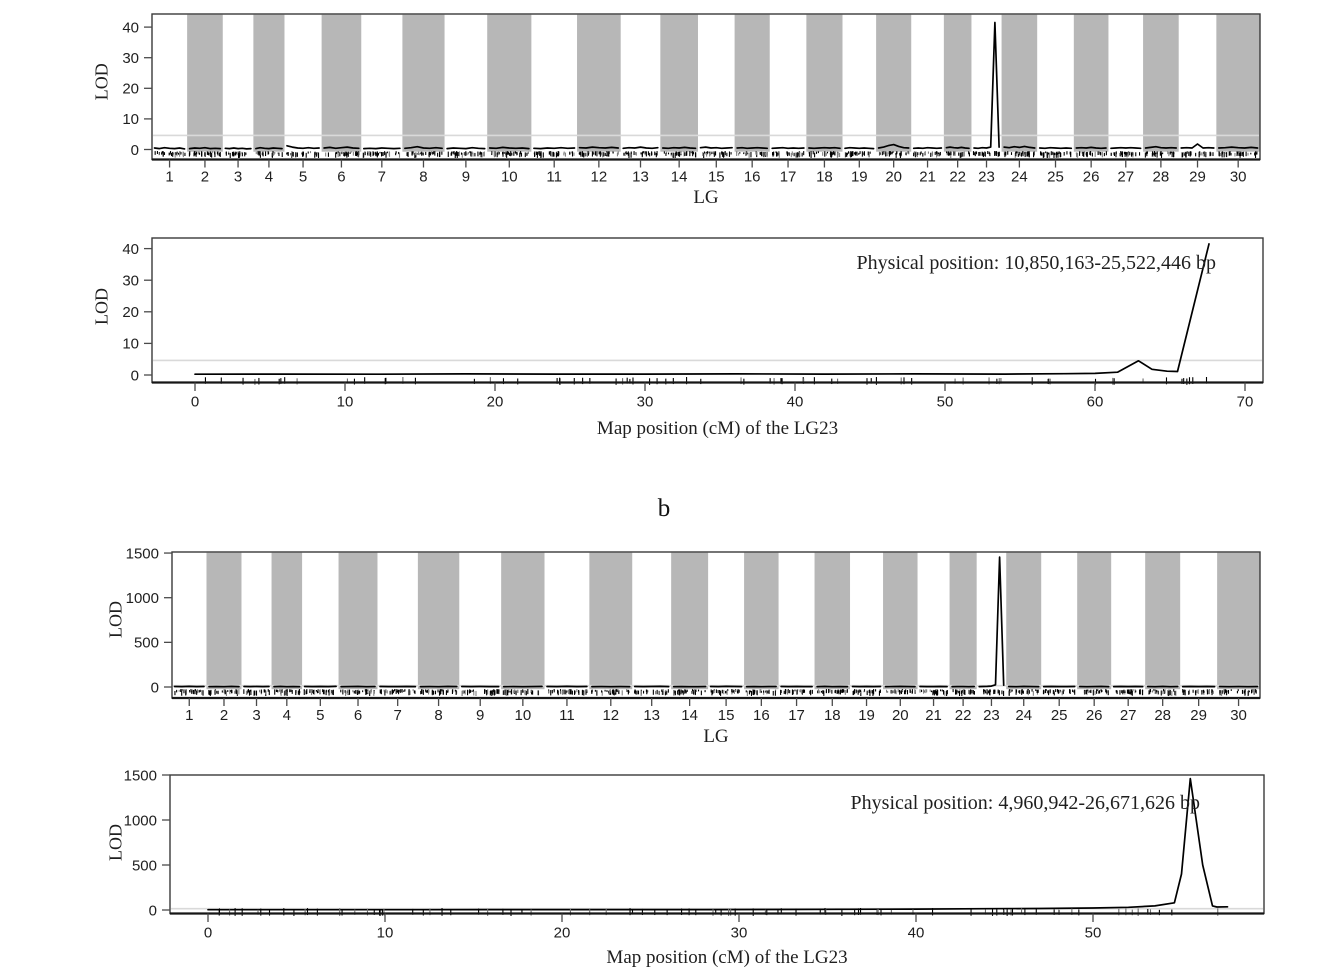 This screenshot has height=976, width=1328. I want to click on x-tick-label-lg10: 10, so click(509, 177).